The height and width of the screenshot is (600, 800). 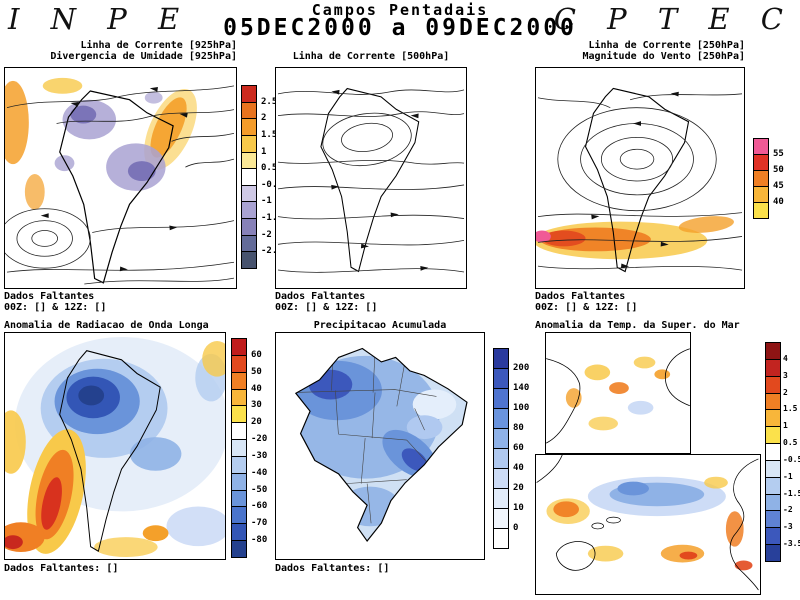 What do you see at coordinates (320, 296) in the screenshot?
I see `p2-footer-line1: Dados Faltantes` at bounding box center [320, 296].